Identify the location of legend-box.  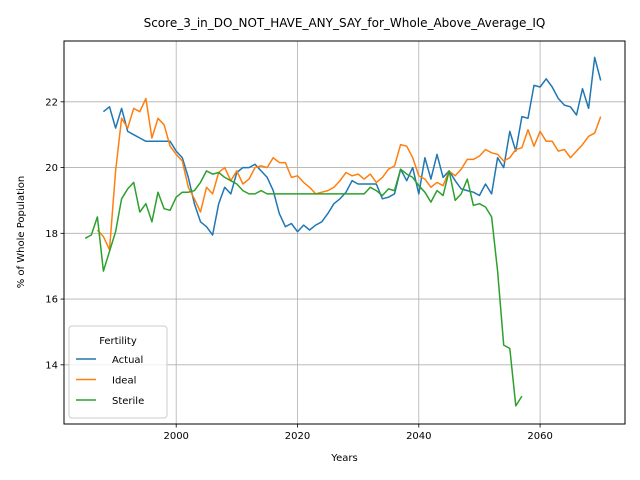
(118, 372).